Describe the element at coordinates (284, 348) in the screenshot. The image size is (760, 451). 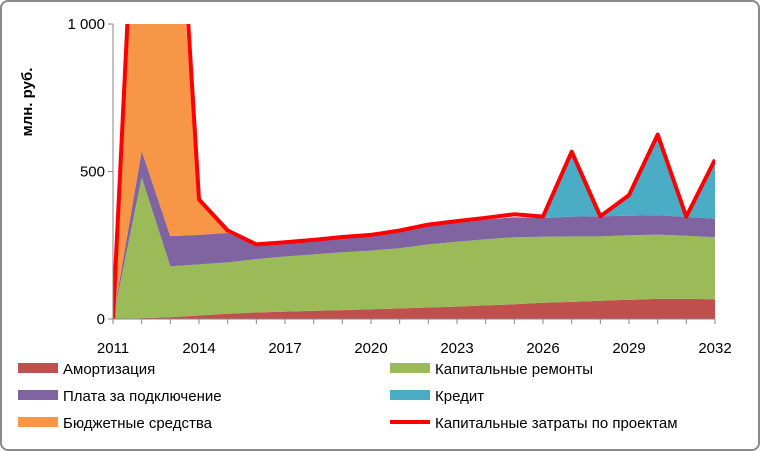
I see `x-tick-label: 2017` at that location.